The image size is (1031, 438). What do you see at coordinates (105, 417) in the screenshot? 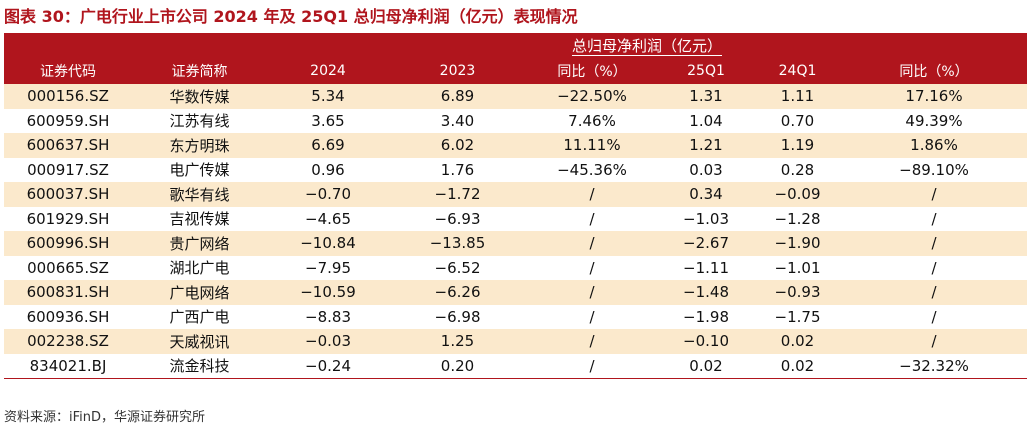
I see `source-note: 资料来源：iFinD，华源证券研究所` at bounding box center [105, 417].